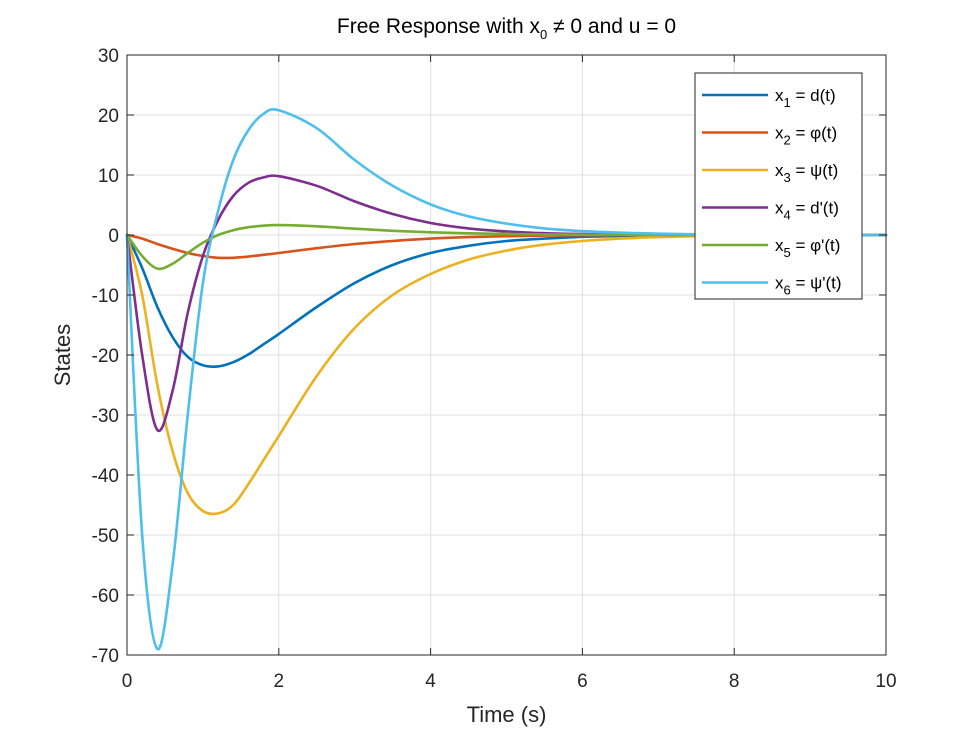 The width and height of the screenshot is (980, 735). Describe the element at coordinates (108, 176) in the screenshot. I see `y-tick-label: 10` at that location.